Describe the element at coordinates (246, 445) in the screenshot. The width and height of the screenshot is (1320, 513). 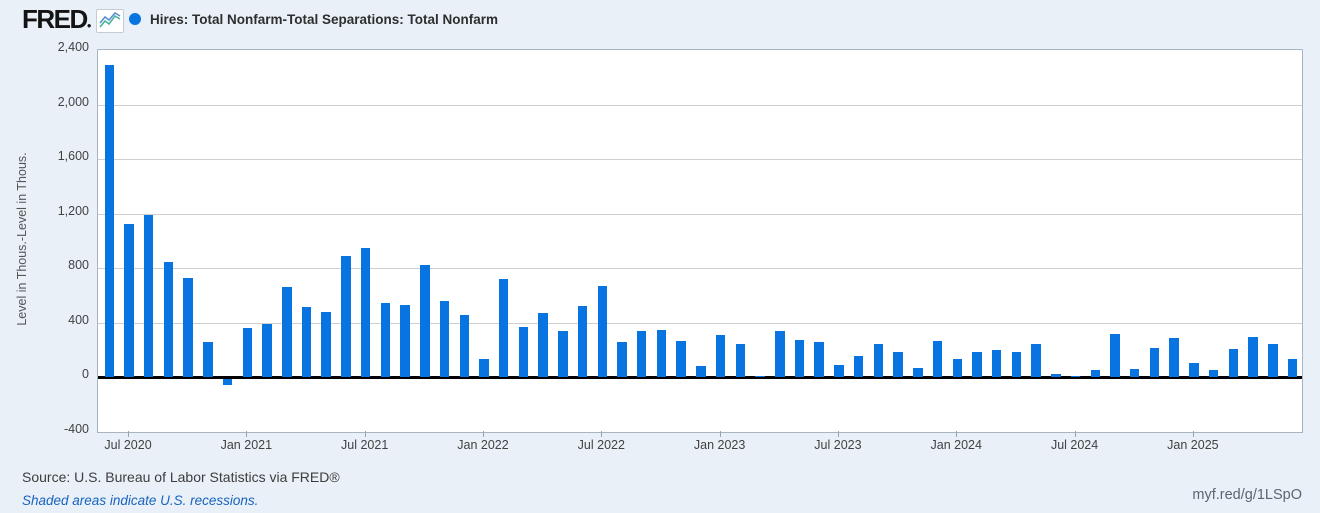
I see `x-tick-label: Jan 2021` at that location.